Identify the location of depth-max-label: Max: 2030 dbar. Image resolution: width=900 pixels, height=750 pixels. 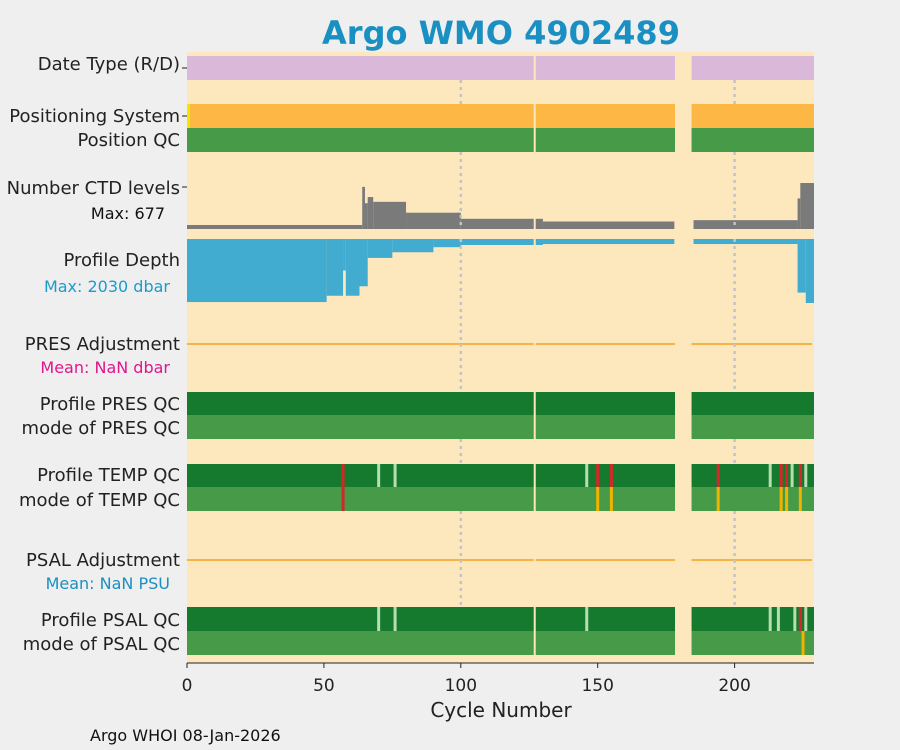
(107, 286).